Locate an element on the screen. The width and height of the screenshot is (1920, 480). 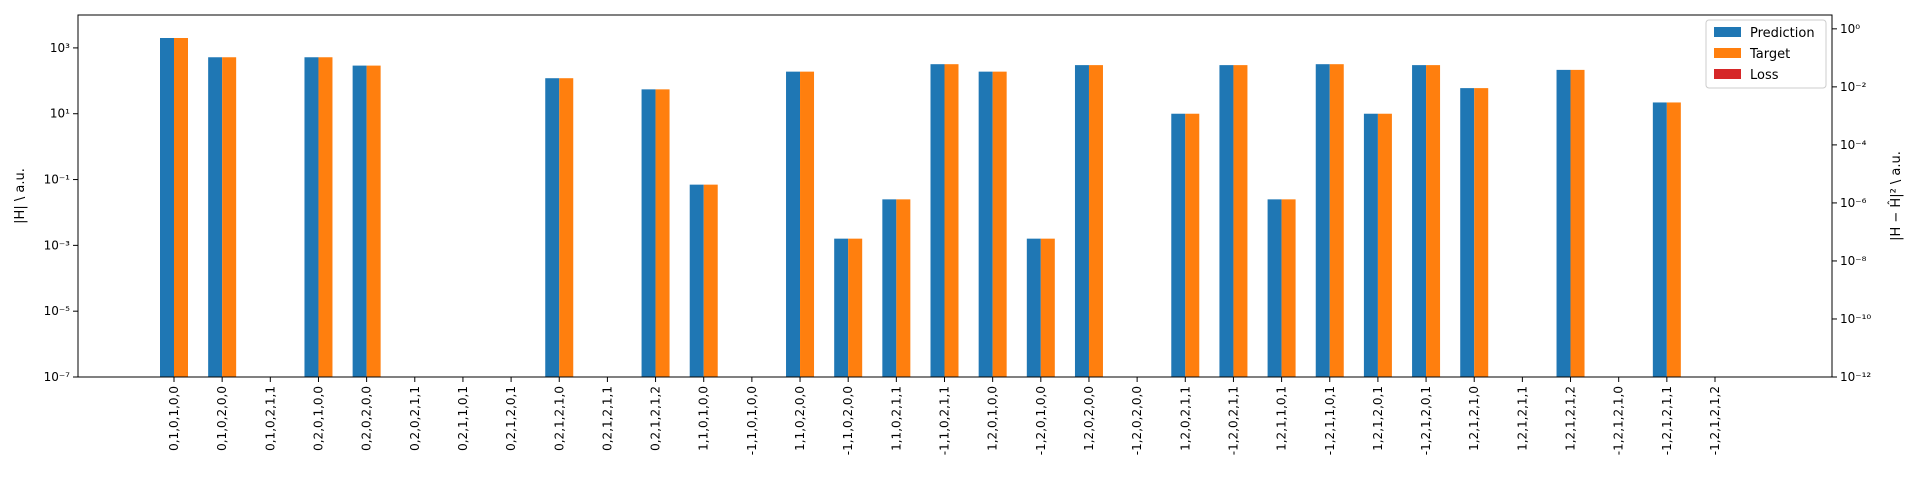
x-tick-label-15: 1,1,0,2,1,1 is located at coordinates (896, 418).